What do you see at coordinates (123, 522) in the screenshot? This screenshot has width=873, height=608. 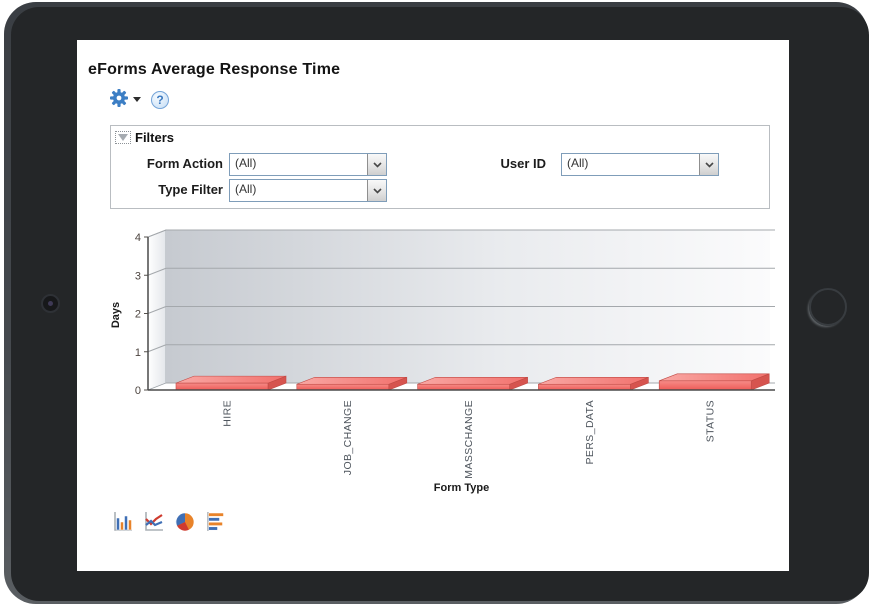 I see `column-chart-icon` at bounding box center [123, 522].